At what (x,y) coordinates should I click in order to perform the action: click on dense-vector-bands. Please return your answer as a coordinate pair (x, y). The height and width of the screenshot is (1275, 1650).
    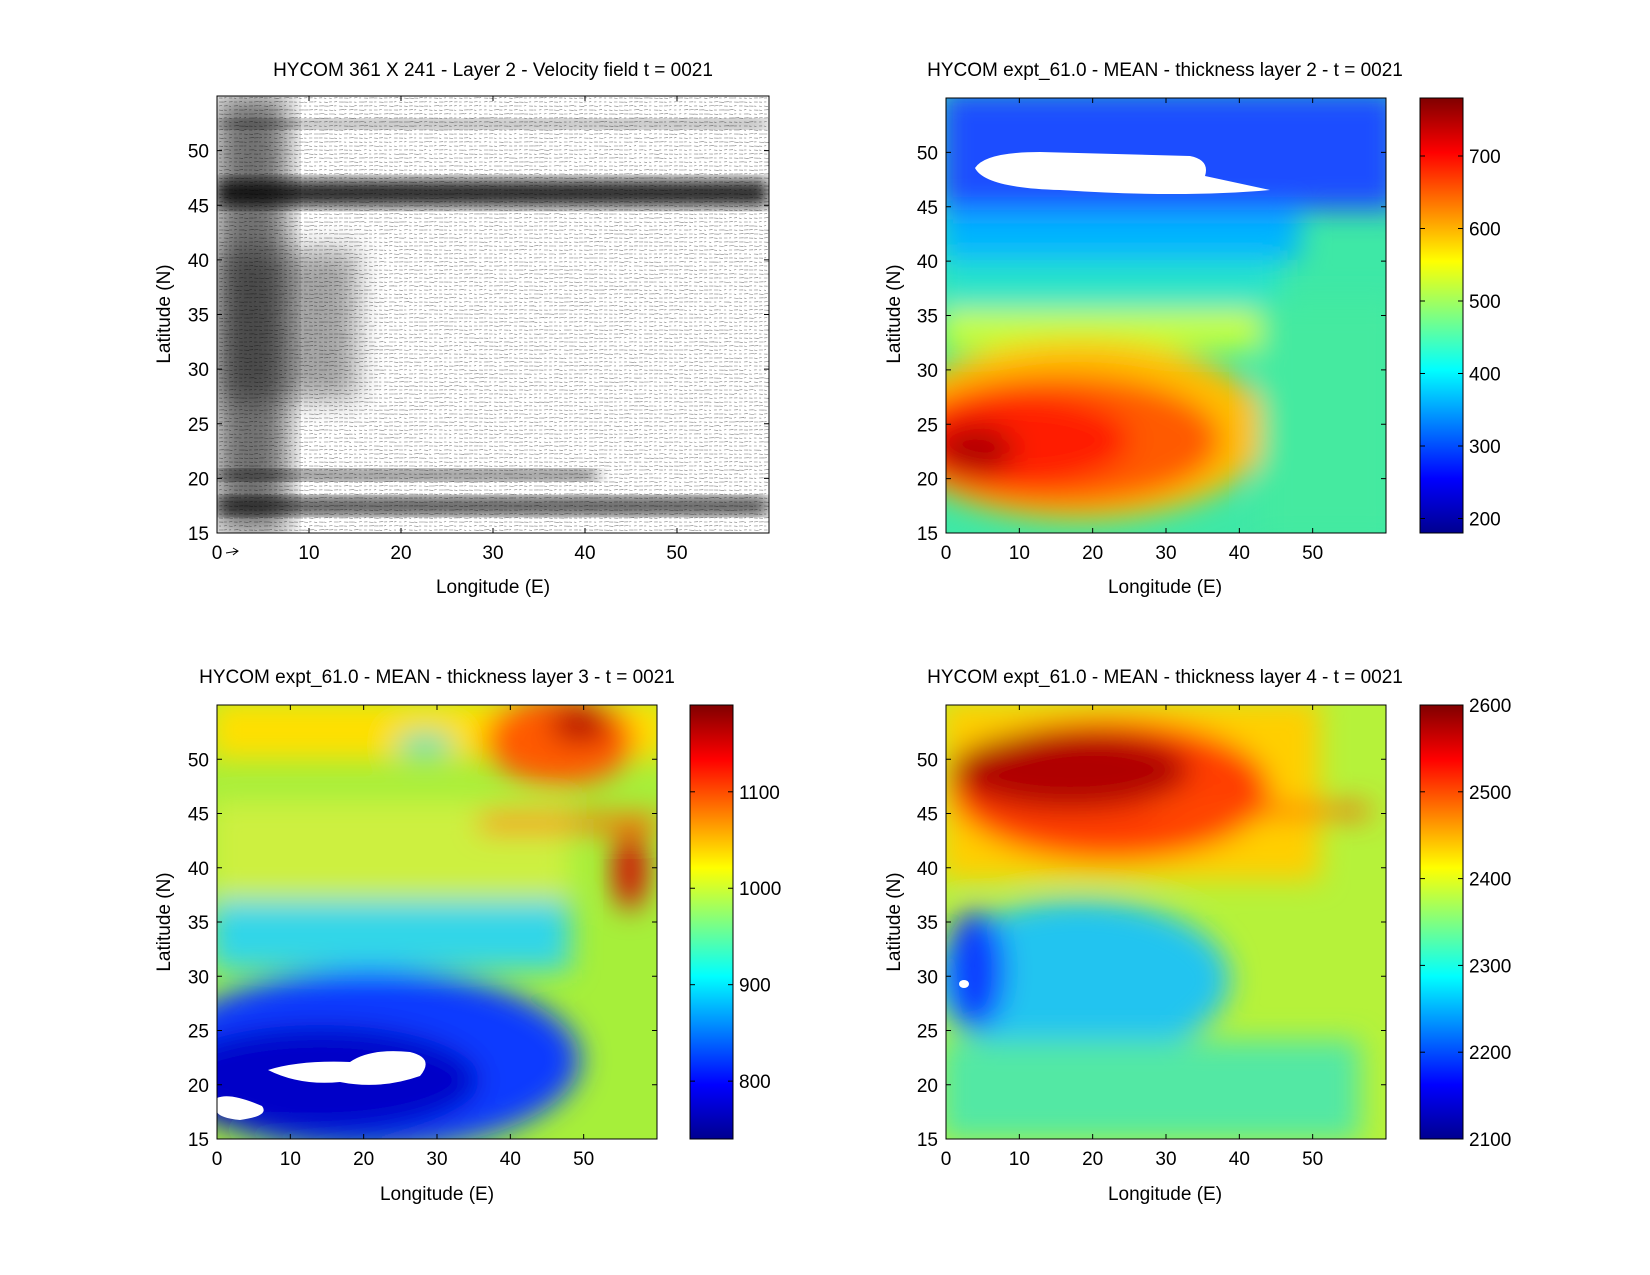
    Looking at the image, I should click on (493, 314).